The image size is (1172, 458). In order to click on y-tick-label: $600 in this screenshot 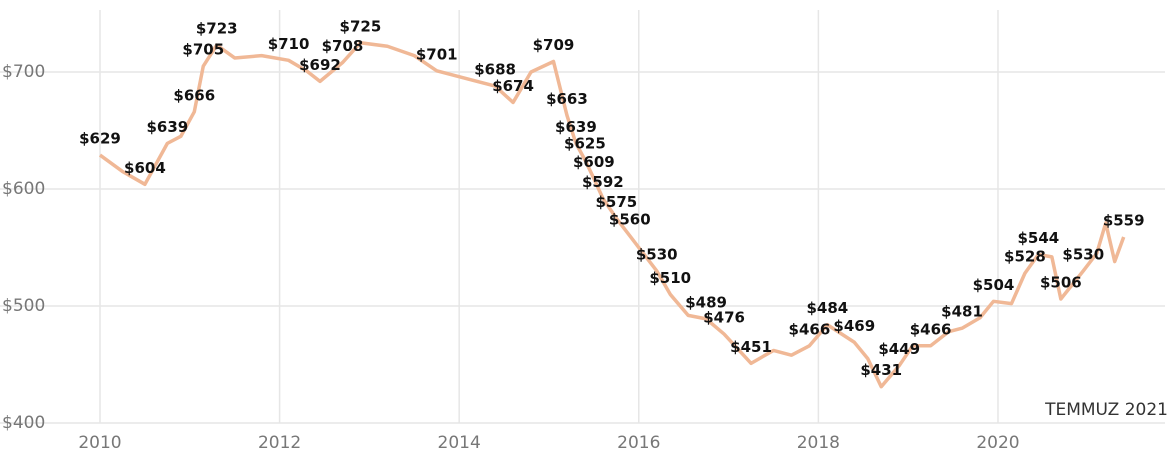, I will do `click(23, 189)`.